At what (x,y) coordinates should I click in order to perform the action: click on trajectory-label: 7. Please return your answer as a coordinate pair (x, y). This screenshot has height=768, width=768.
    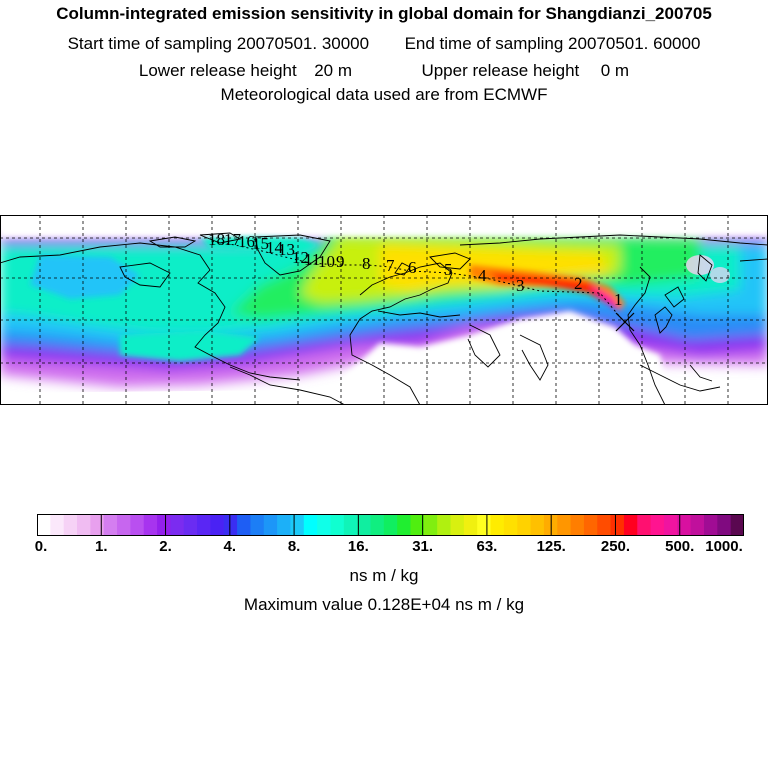
    Looking at the image, I should click on (390, 265).